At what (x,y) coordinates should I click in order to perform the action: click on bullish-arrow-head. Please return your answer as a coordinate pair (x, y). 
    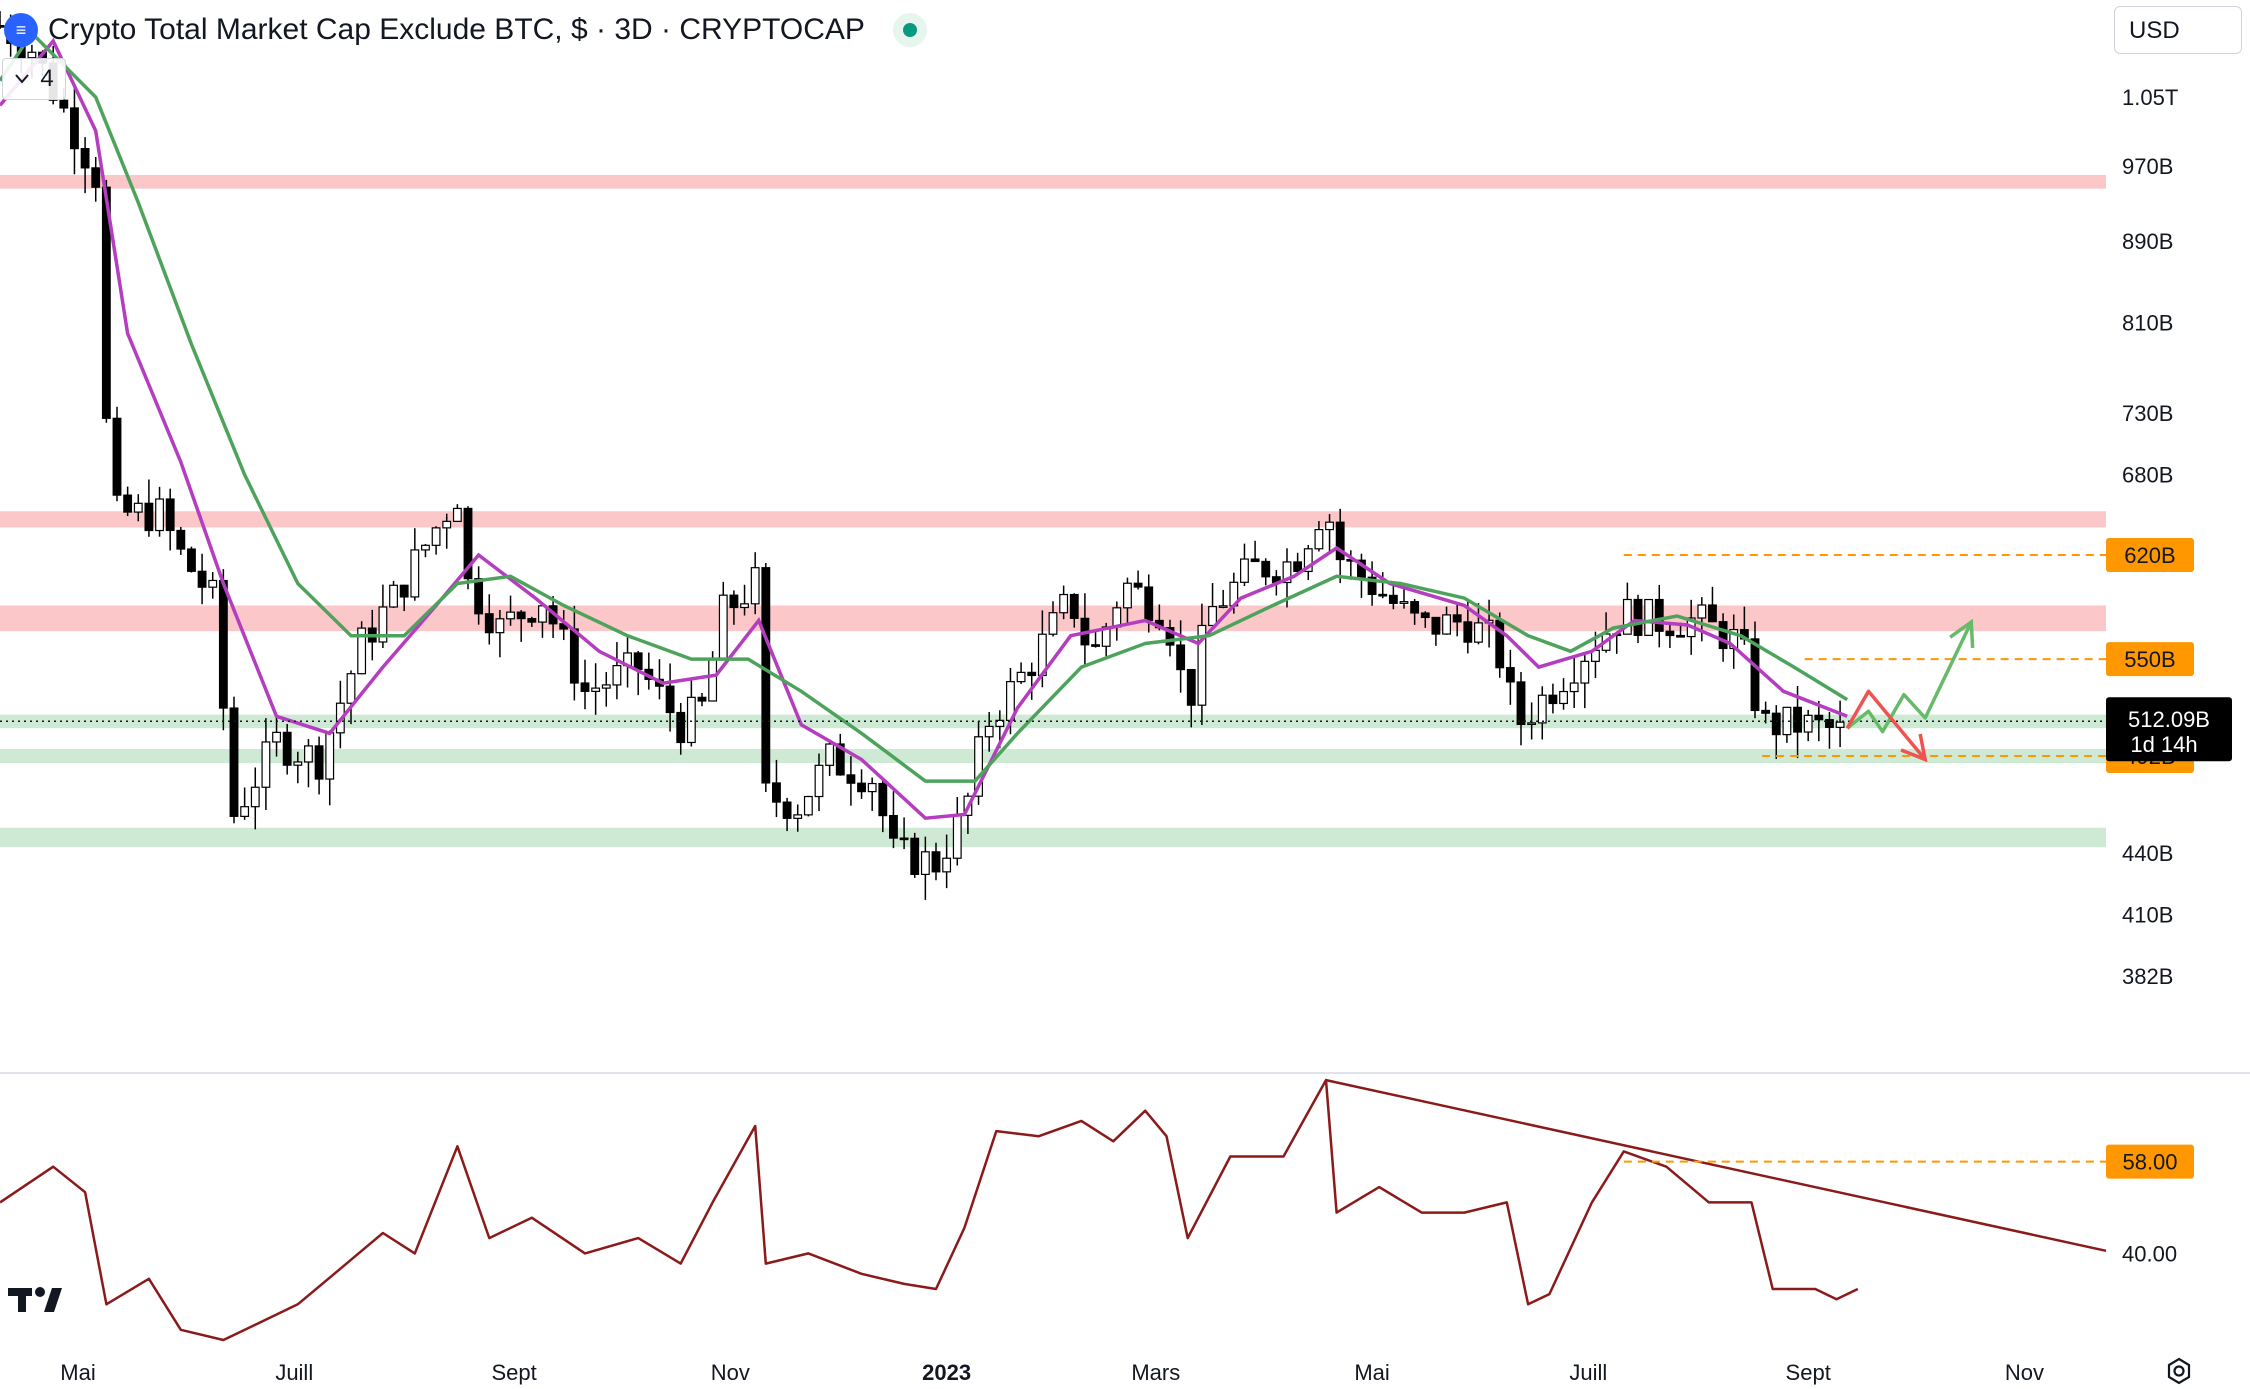
    Looking at the image, I should click on (1962, 633).